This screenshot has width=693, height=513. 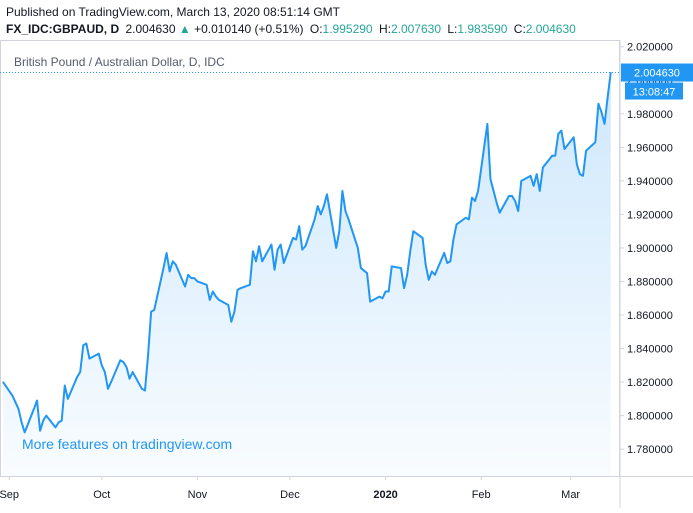 I want to click on high-value: 2.007630, so click(x=416, y=29).